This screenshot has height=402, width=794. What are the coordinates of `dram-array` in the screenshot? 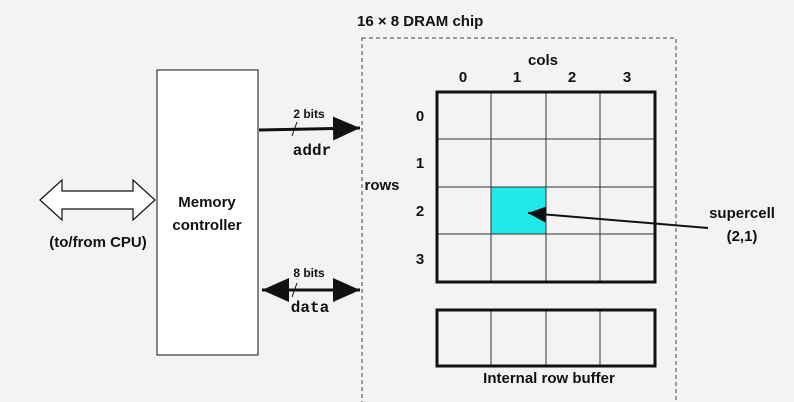 It's located at (546, 187).